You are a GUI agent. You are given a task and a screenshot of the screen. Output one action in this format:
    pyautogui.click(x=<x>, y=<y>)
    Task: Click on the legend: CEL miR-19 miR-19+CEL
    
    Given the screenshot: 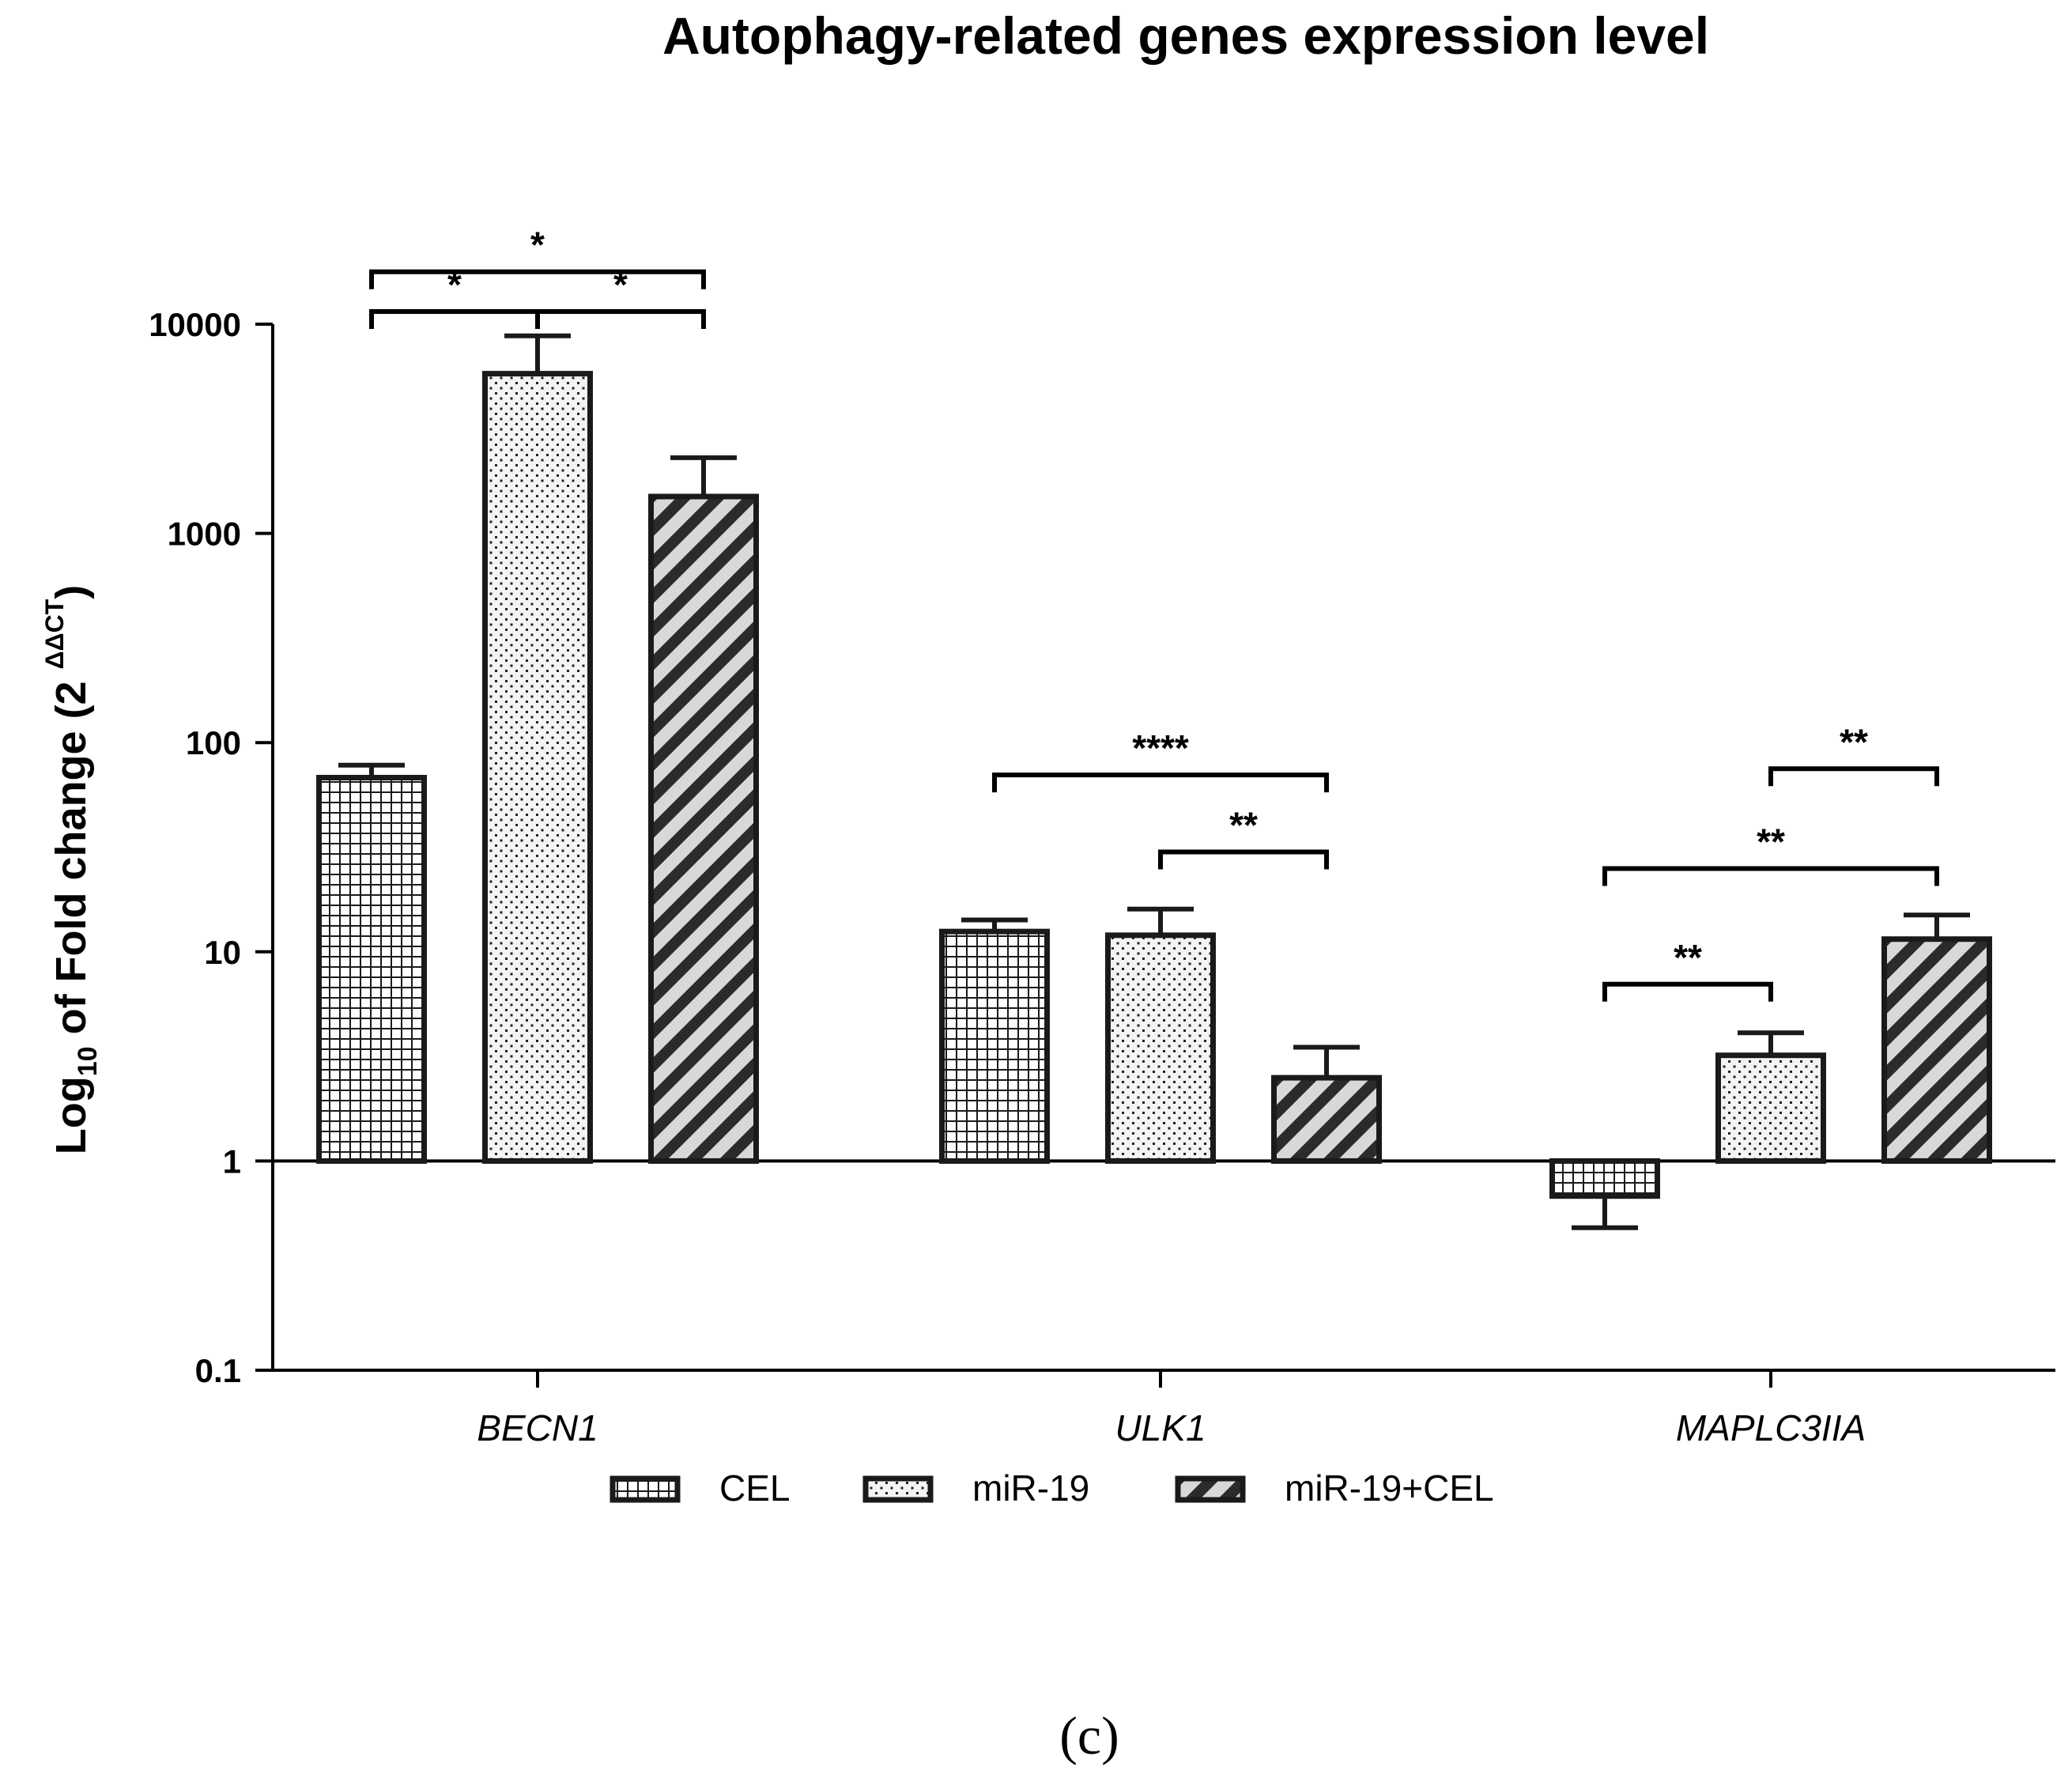 What is the action you would take?
    pyautogui.click(x=1052, y=1488)
    